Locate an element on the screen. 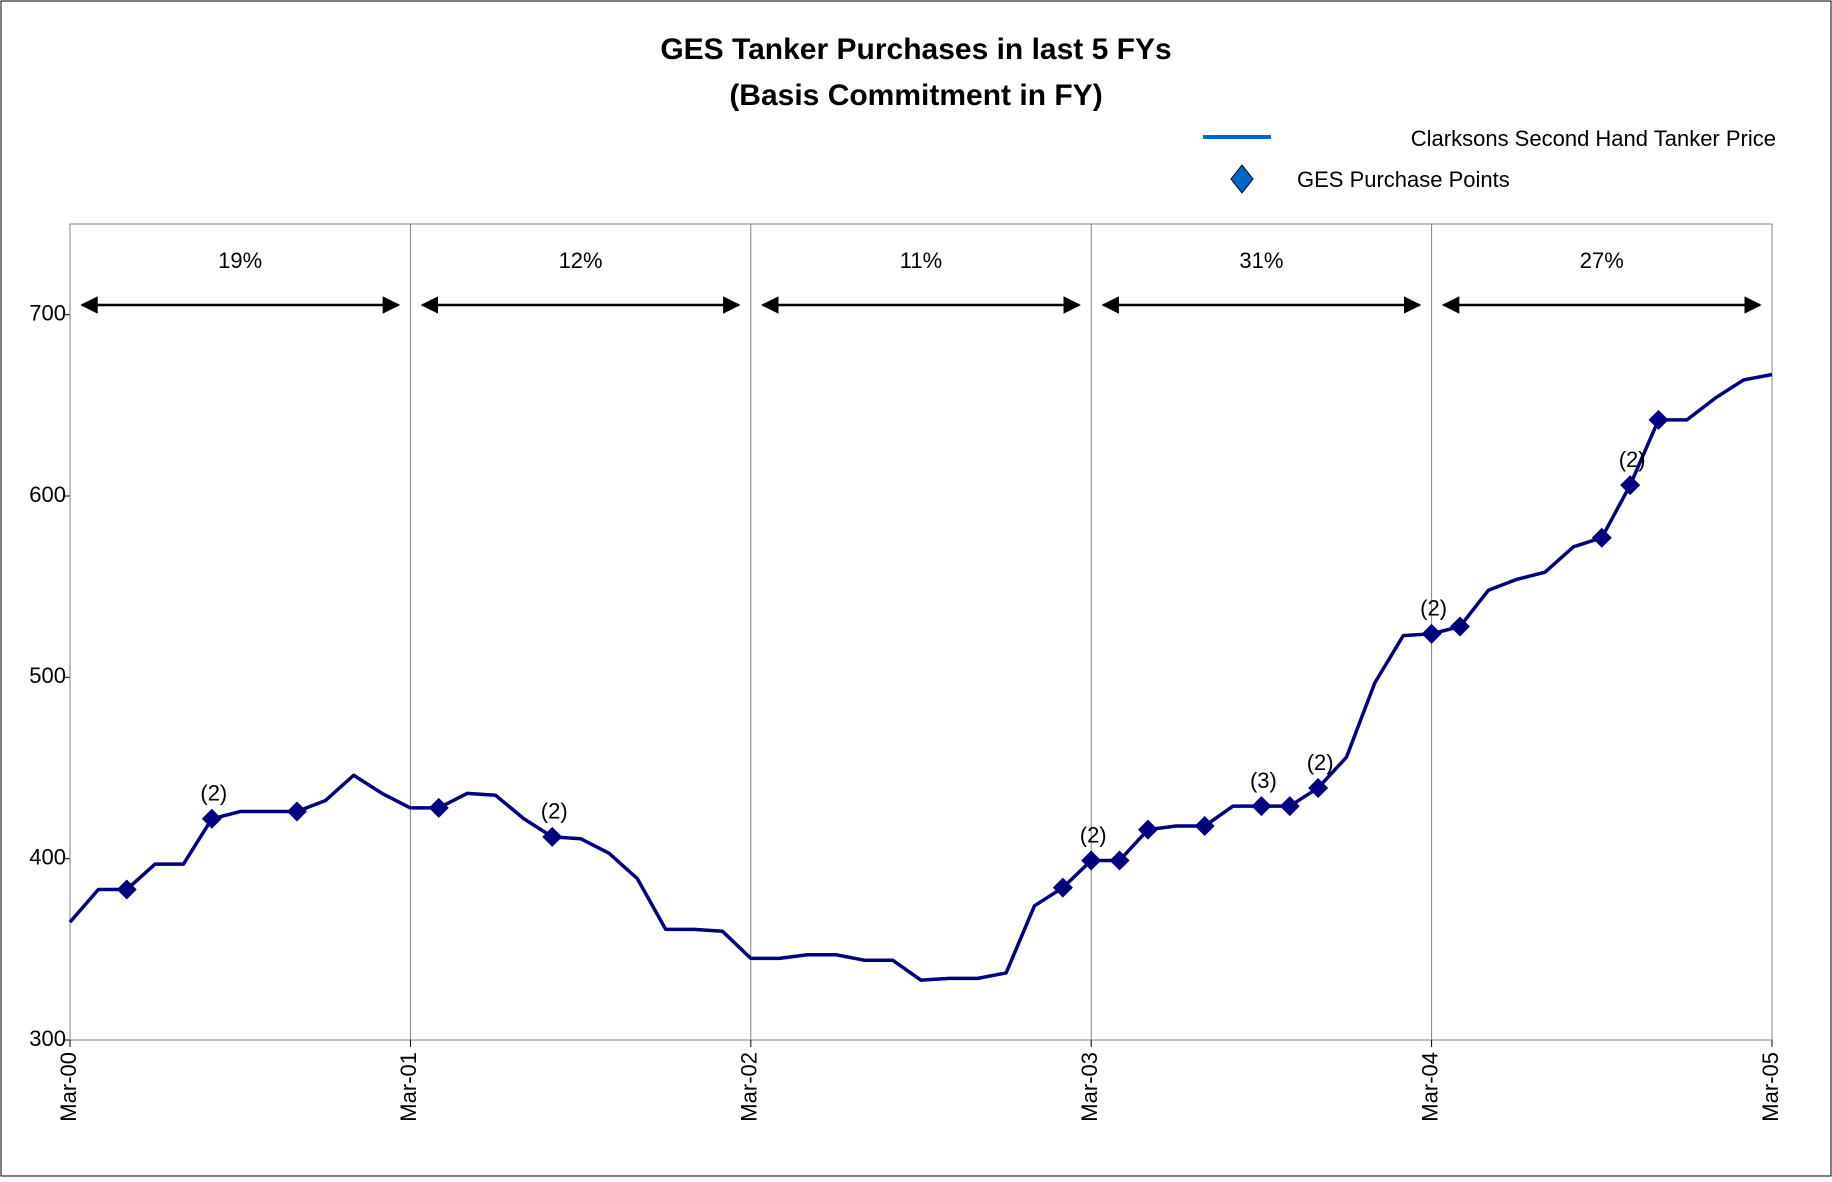 The height and width of the screenshot is (1182, 1832). period-label: 11% is located at coordinates (921, 260).